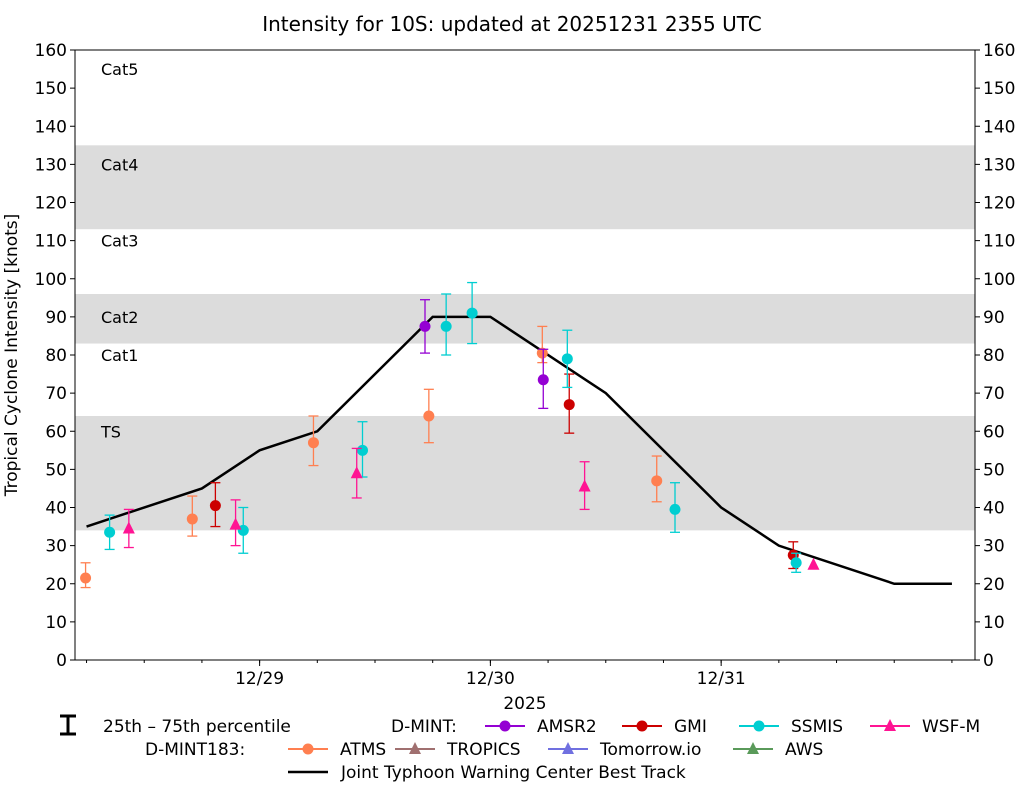 The image size is (1025, 785). What do you see at coordinates (259, 679) in the screenshot?
I see `x-tick-label: 12/29` at bounding box center [259, 679].